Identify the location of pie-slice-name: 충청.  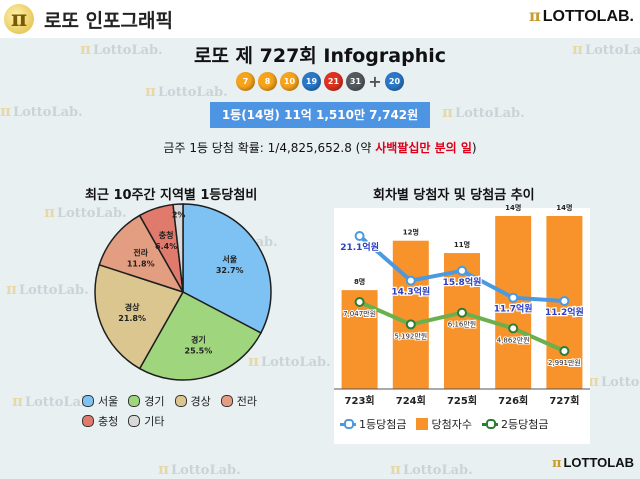
(166, 235).